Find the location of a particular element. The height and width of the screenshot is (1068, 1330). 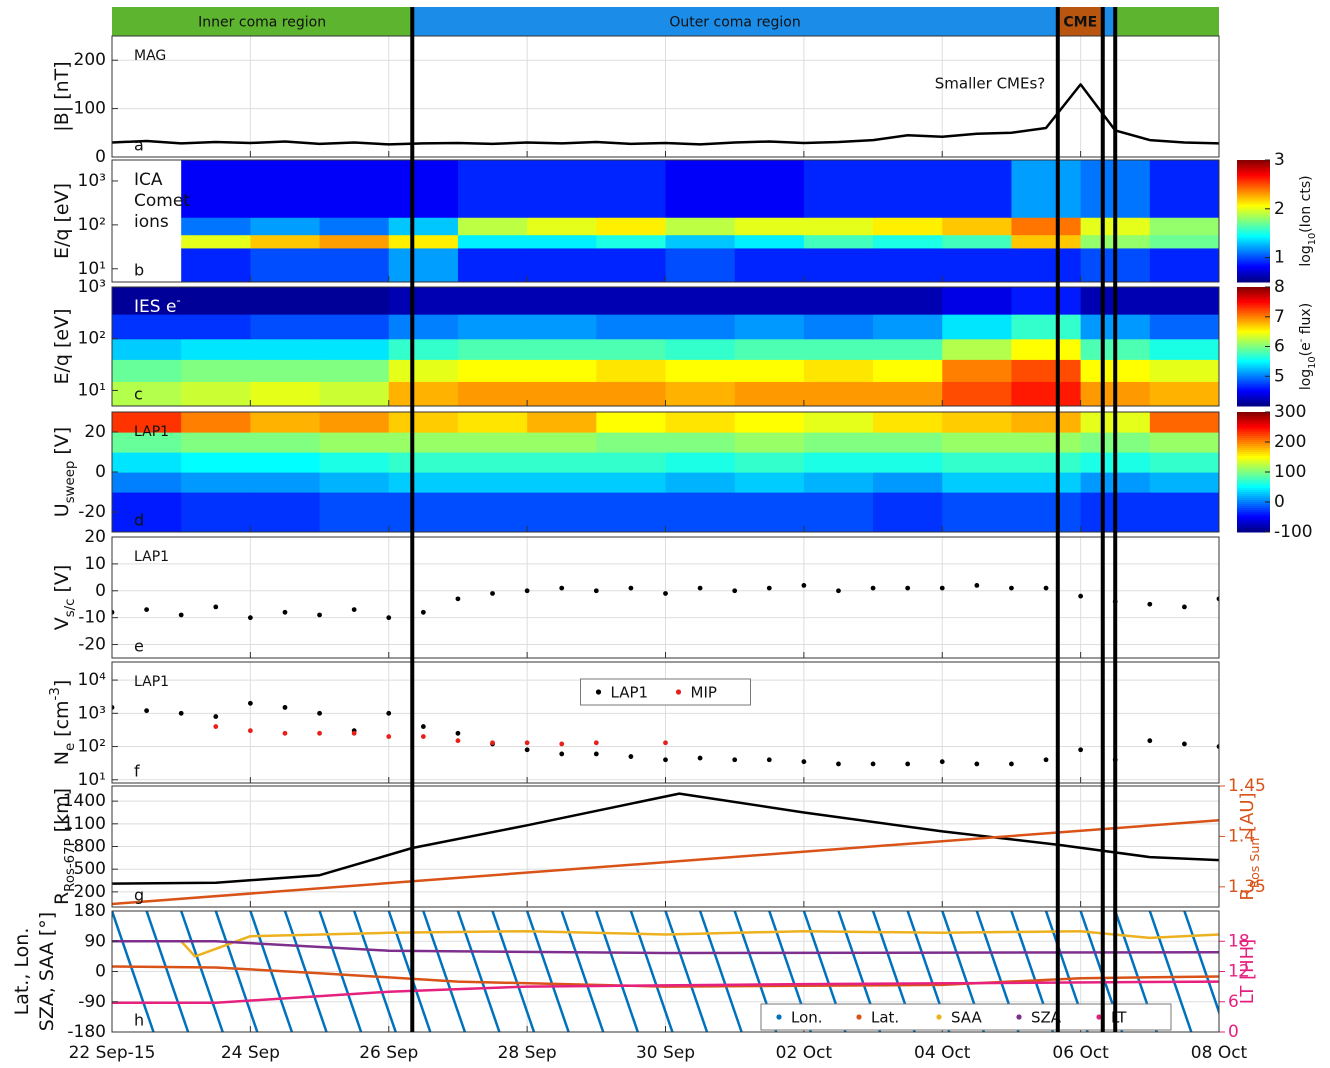

label-part: [V] is located at coordinates (62, 444).